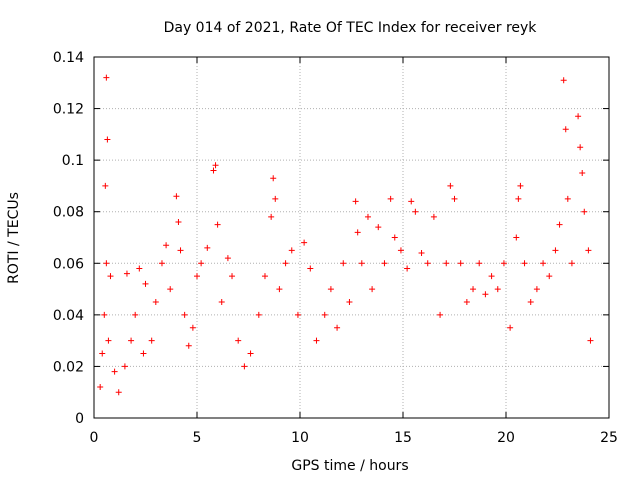 The width and height of the screenshot is (640, 480). Describe the element at coordinates (14, 238) in the screenshot. I see `y-axis-label: ROTI / TECUs` at that location.